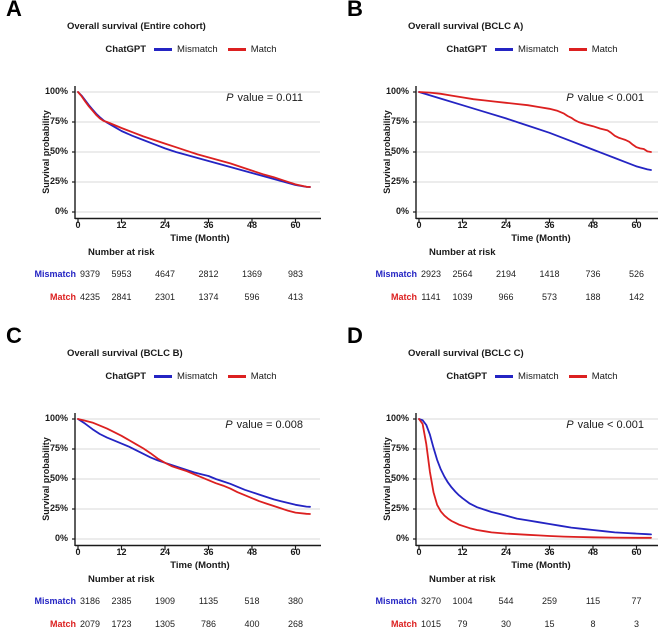  I want to click on risk-value: 79, so click(462, 624).